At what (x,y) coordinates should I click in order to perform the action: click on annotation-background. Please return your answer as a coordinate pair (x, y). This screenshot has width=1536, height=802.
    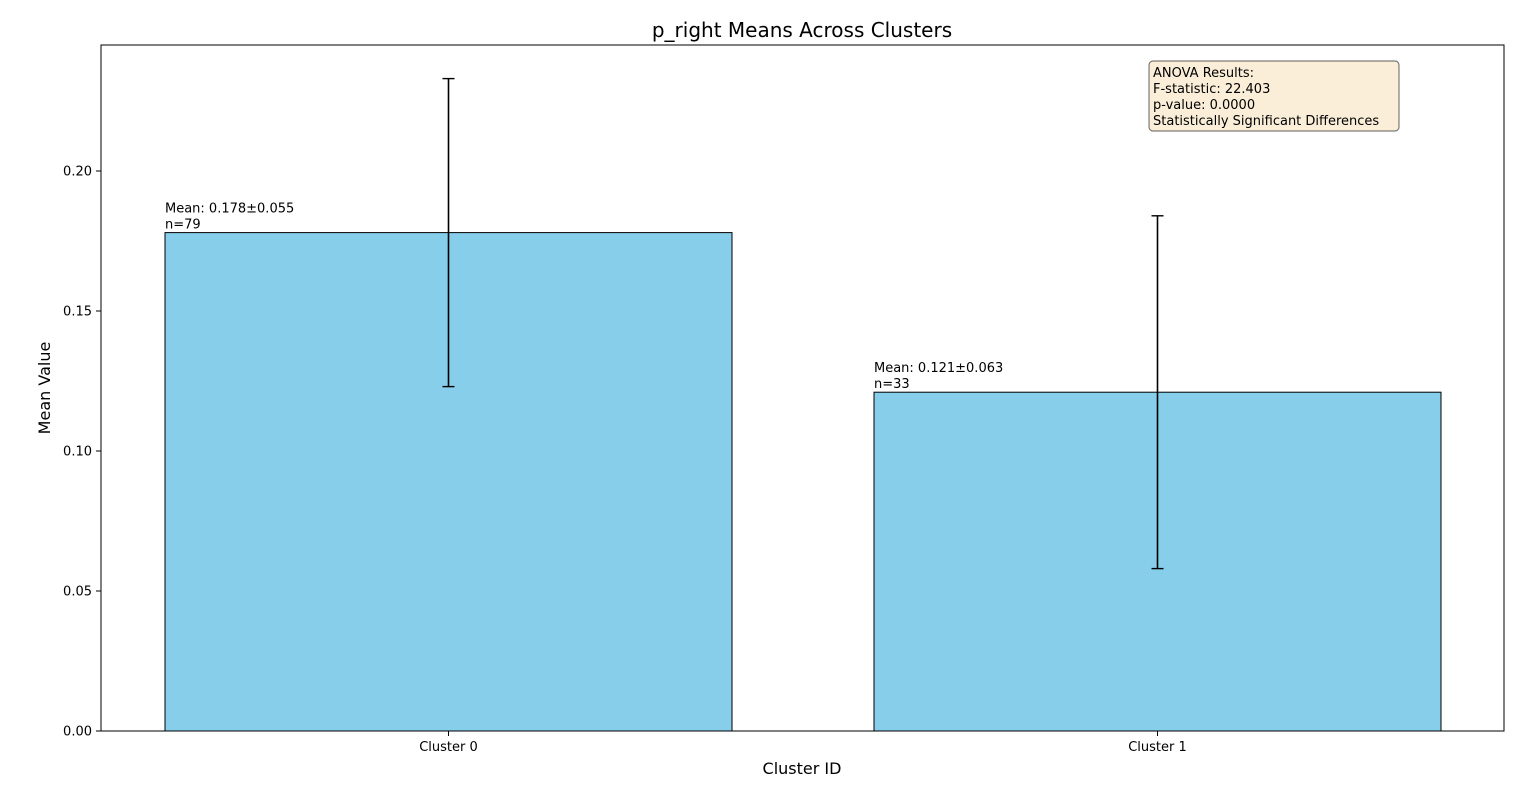
    Looking at the image, I should click on (1274, 96).